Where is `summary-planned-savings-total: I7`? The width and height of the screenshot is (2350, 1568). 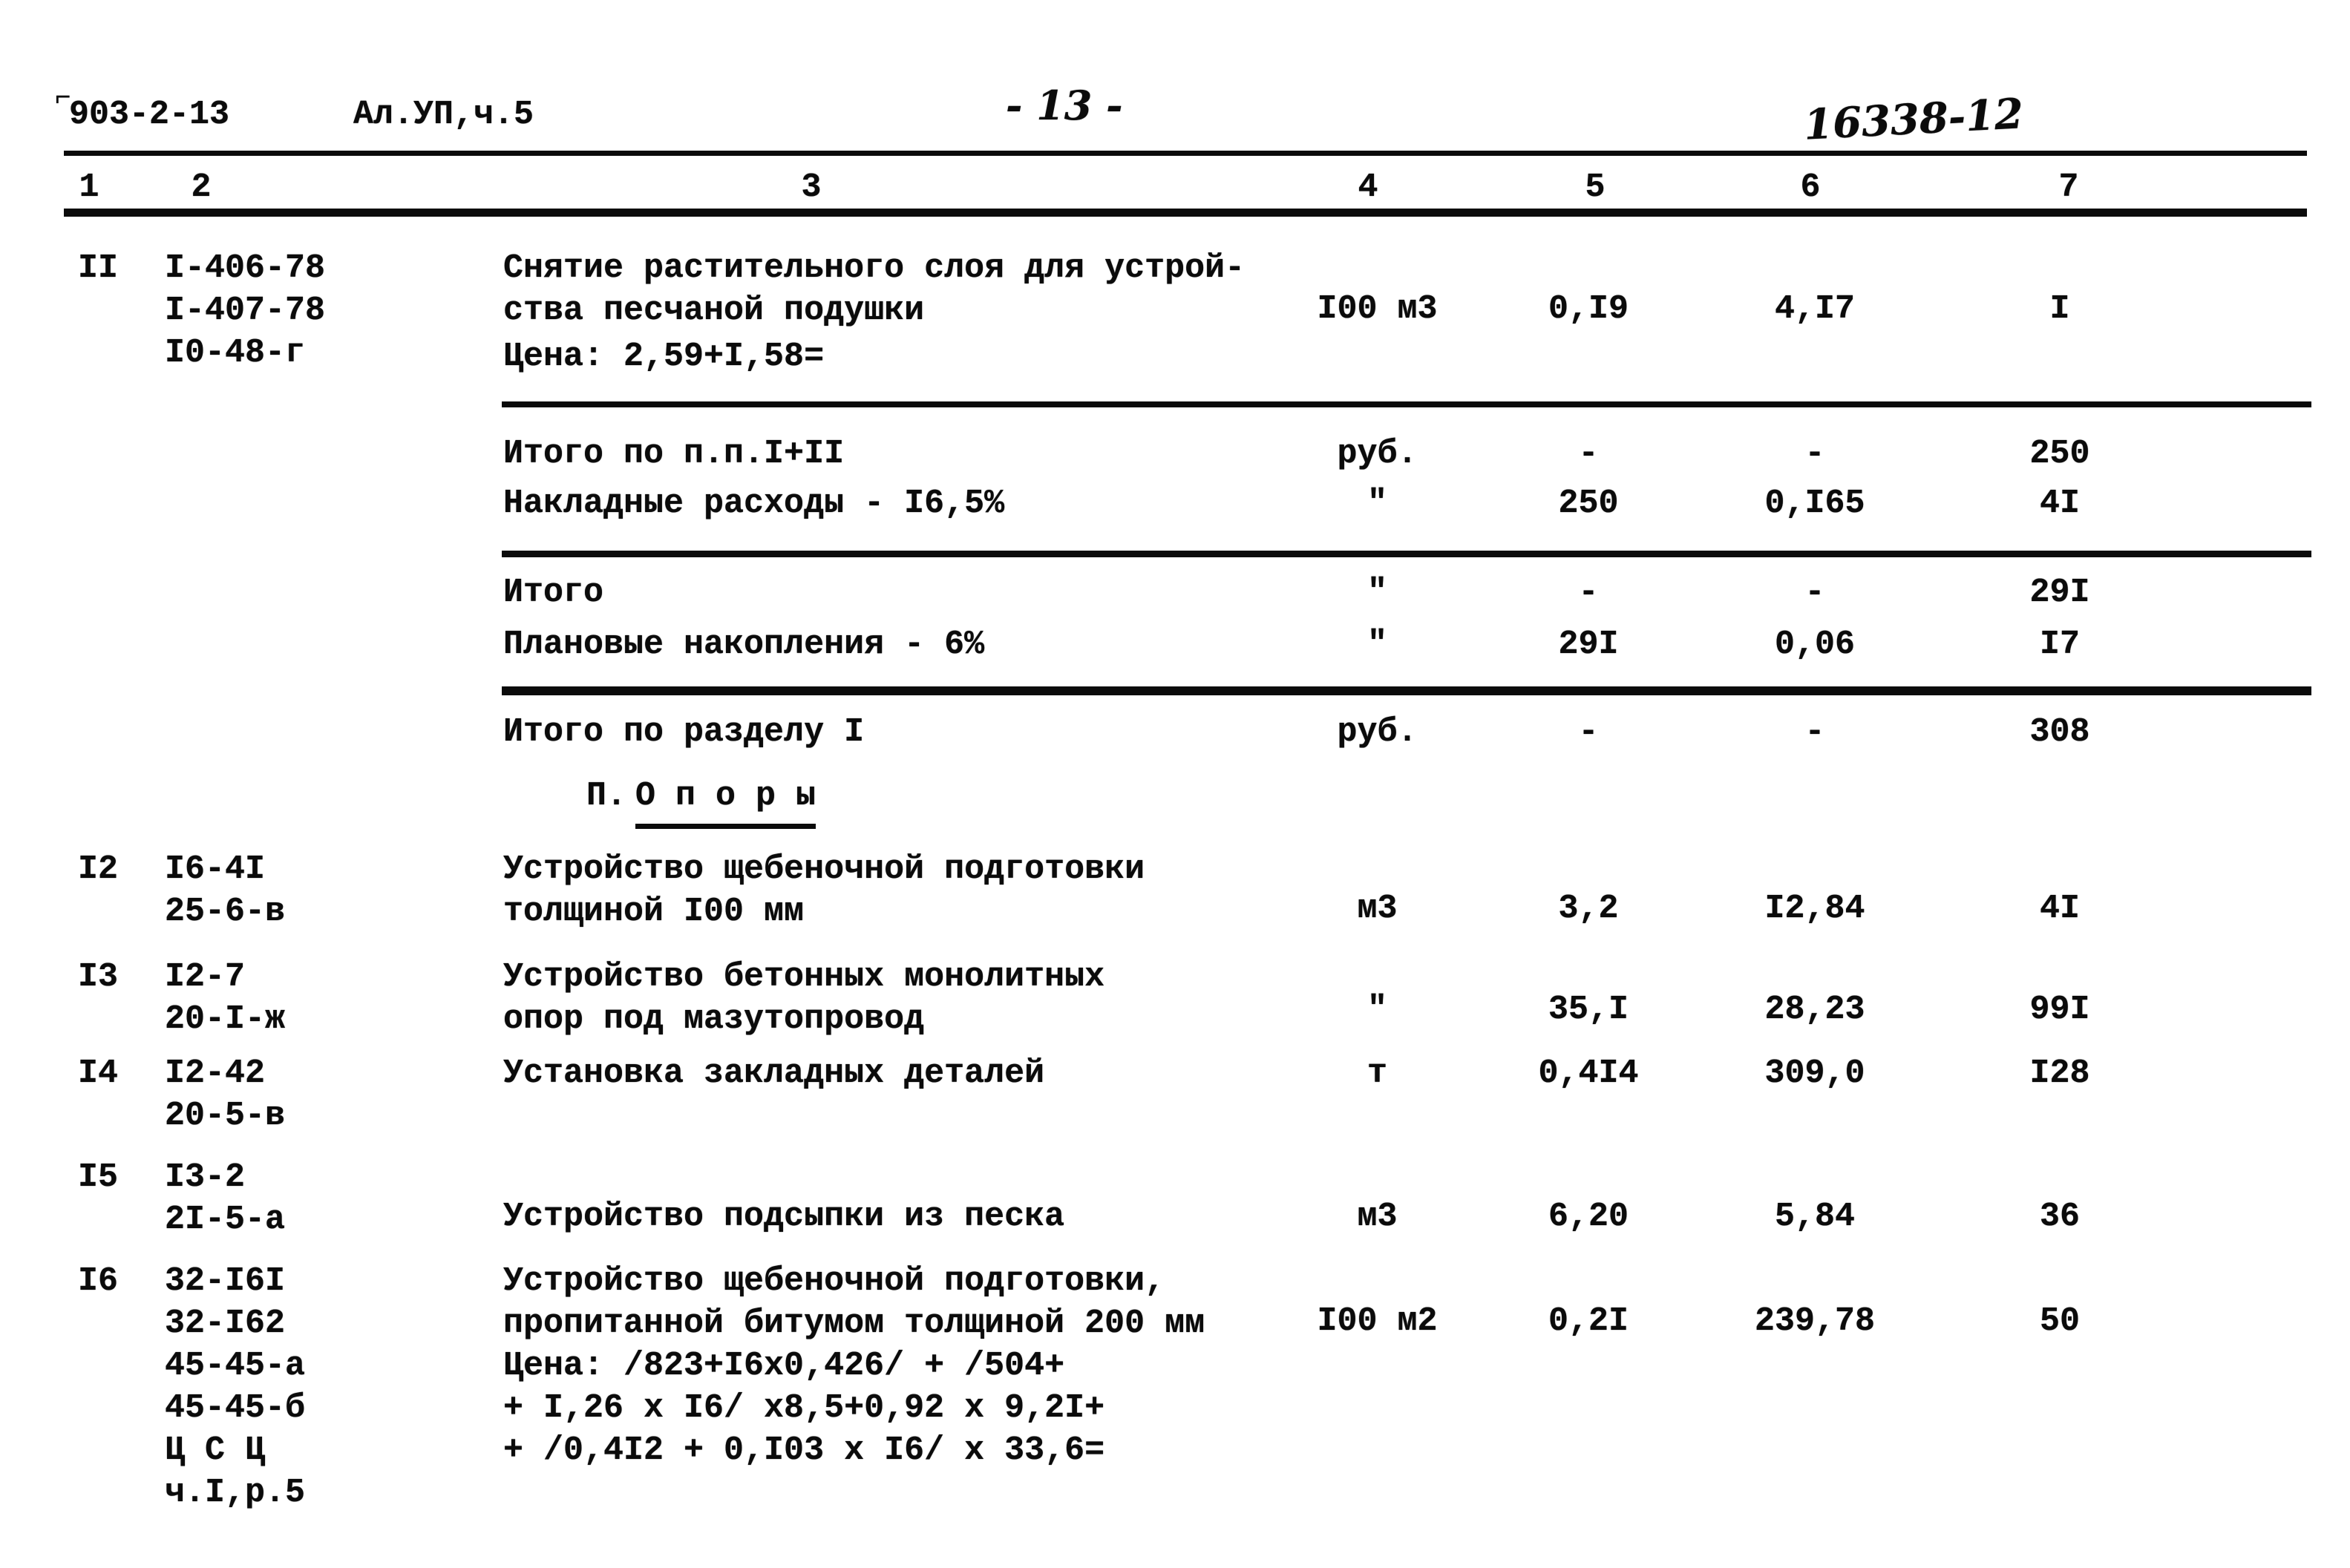
summary-planned-savings-total: I7 is located at coordinates (2059, 644).